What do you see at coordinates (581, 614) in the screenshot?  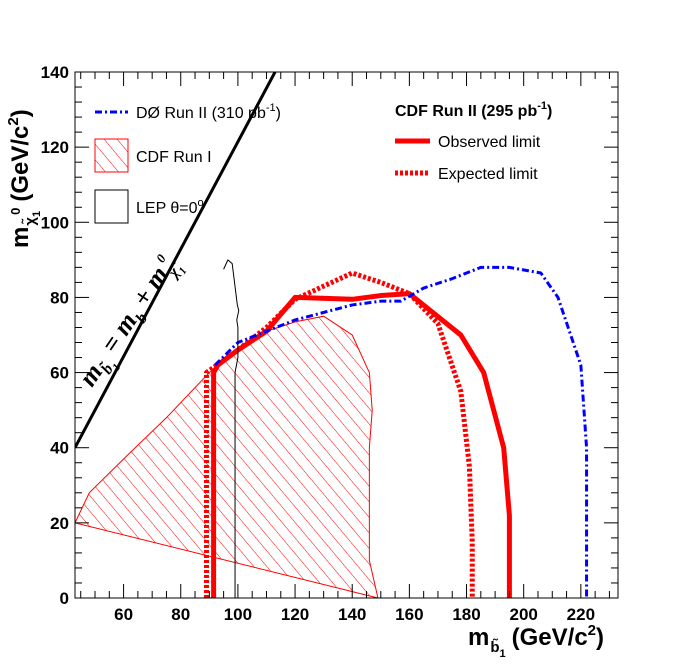 I see `x-tick-label: 220` at bounding box center [581, 614].